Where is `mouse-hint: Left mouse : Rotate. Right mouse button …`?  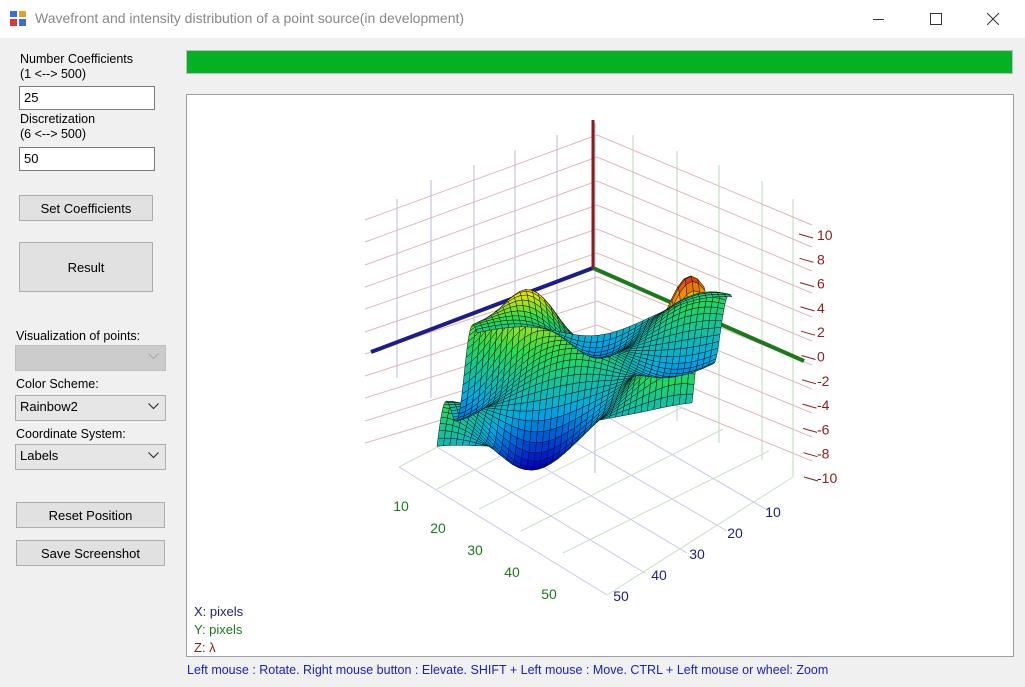
mouse-hint: Left mouse : Rotate. Right mouse button … is located at coordinates (508, 670).